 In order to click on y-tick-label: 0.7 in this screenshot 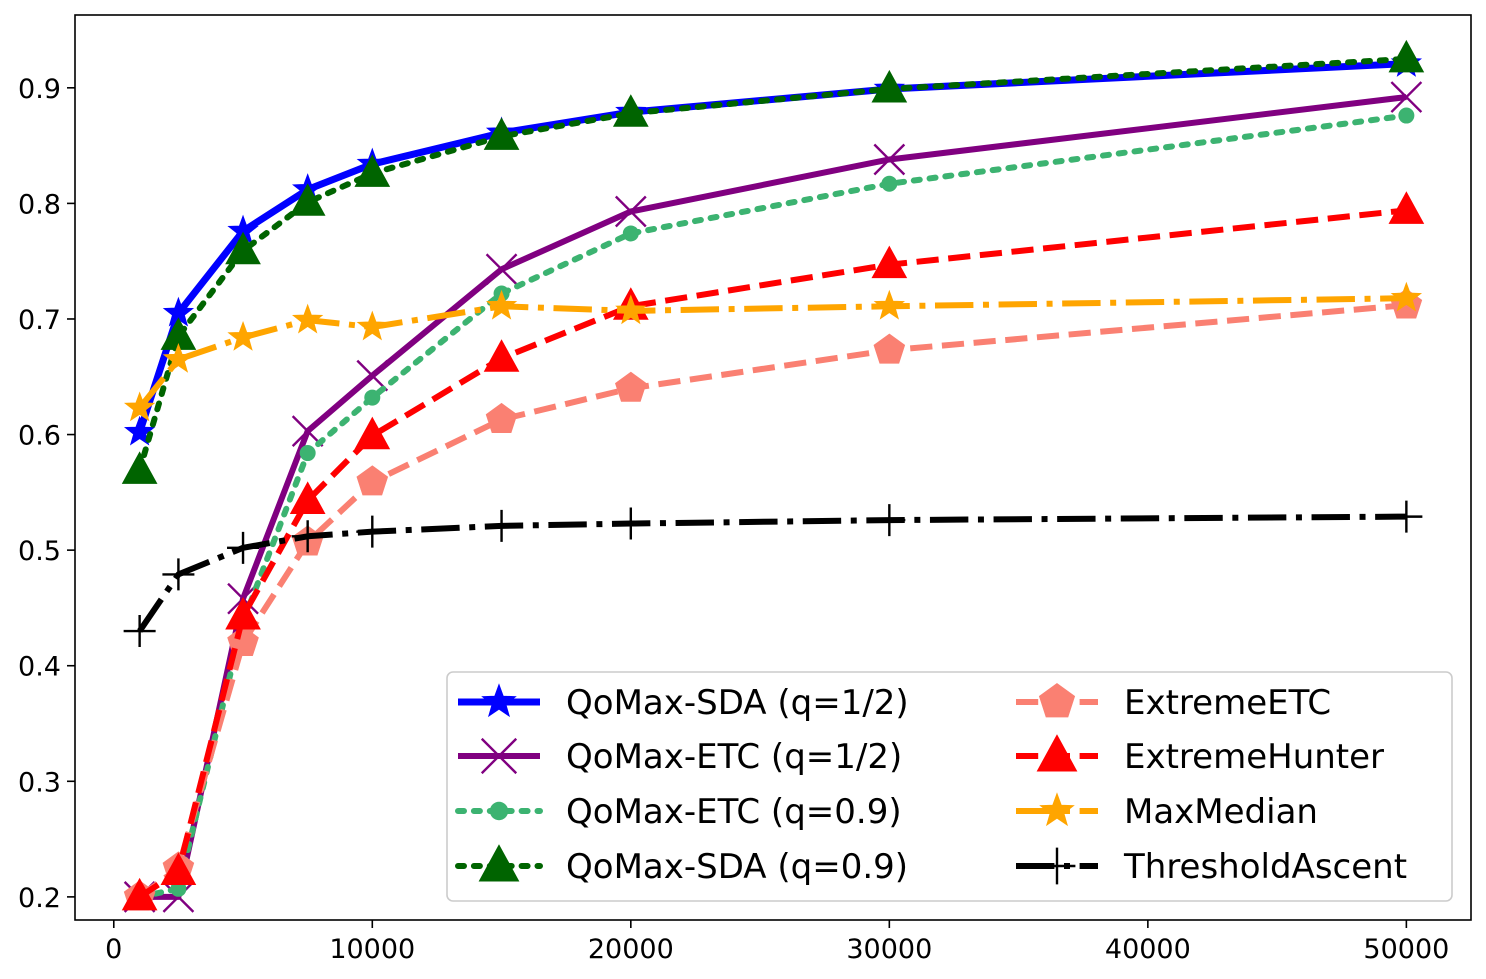, I will do `click(39, 320)`.